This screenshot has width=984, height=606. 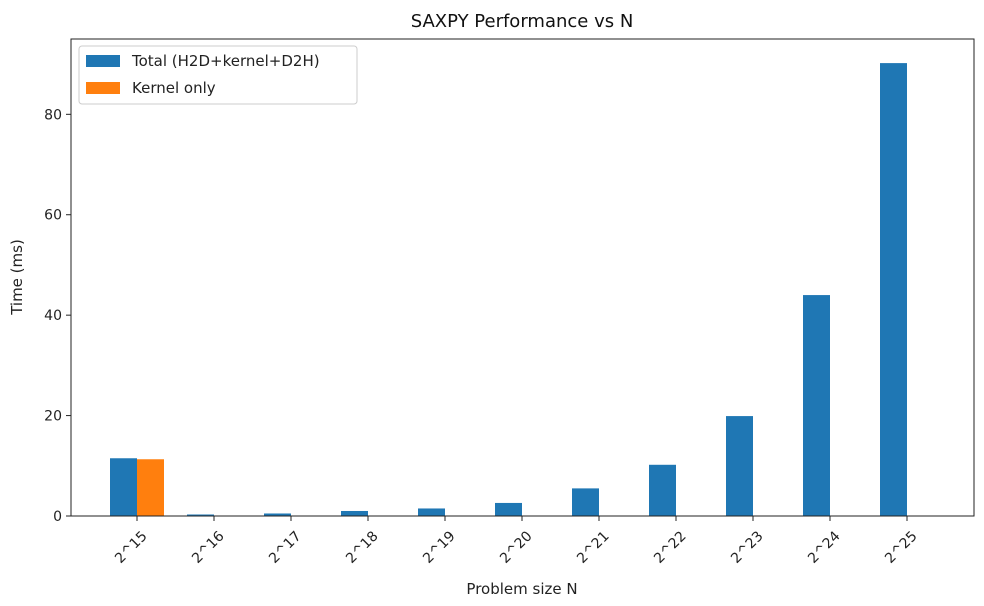 What do you see at coordinates (516, 547) in the screenshot?
I see `x-tick-label-5: 2^20` at bounding box center [516, 547].